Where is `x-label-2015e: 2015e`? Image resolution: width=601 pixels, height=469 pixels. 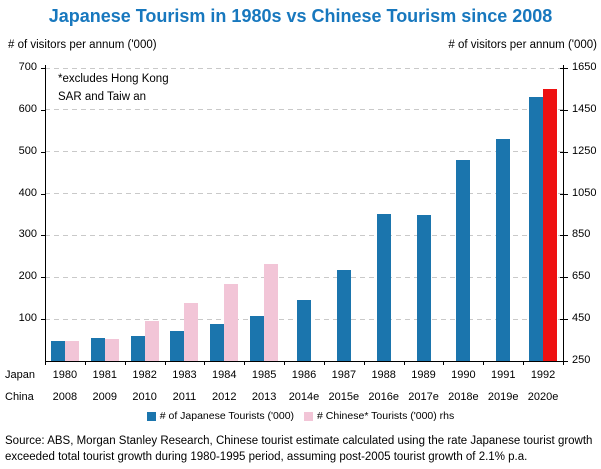
x-label-2015e: 2015e is located at coordinates (344, 397).